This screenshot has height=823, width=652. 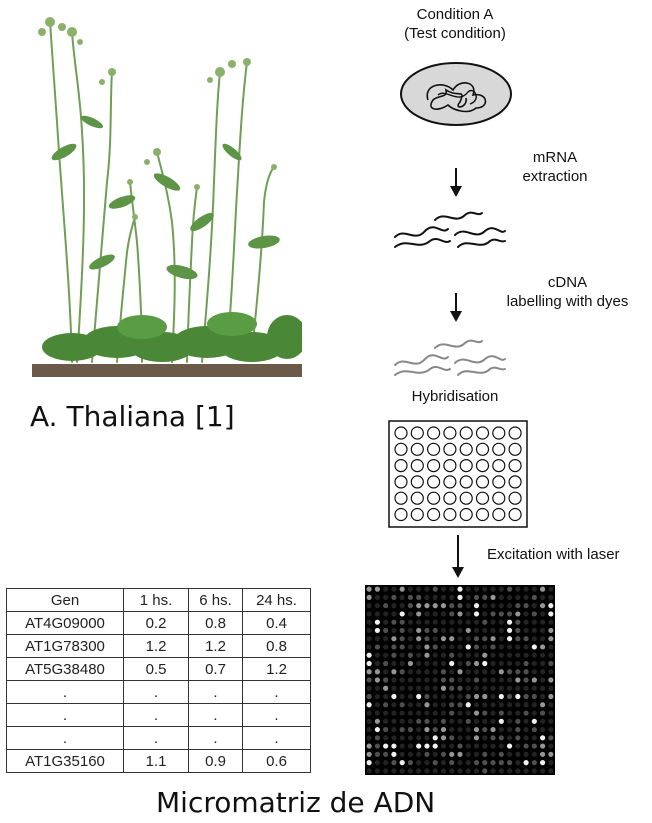 I want to click on table-row: . . . ., so click(x=158, y=738).